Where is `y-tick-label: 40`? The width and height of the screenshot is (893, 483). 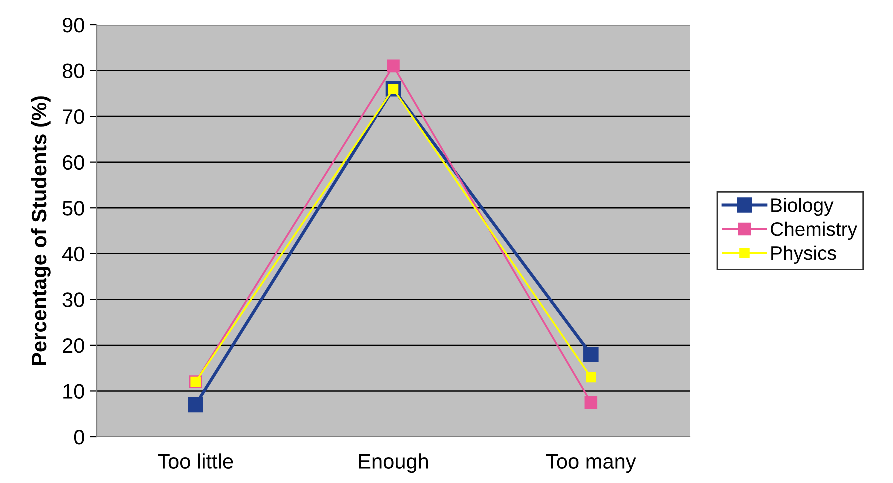 y-tick-label: 40 is located at coordinates (73, 254).